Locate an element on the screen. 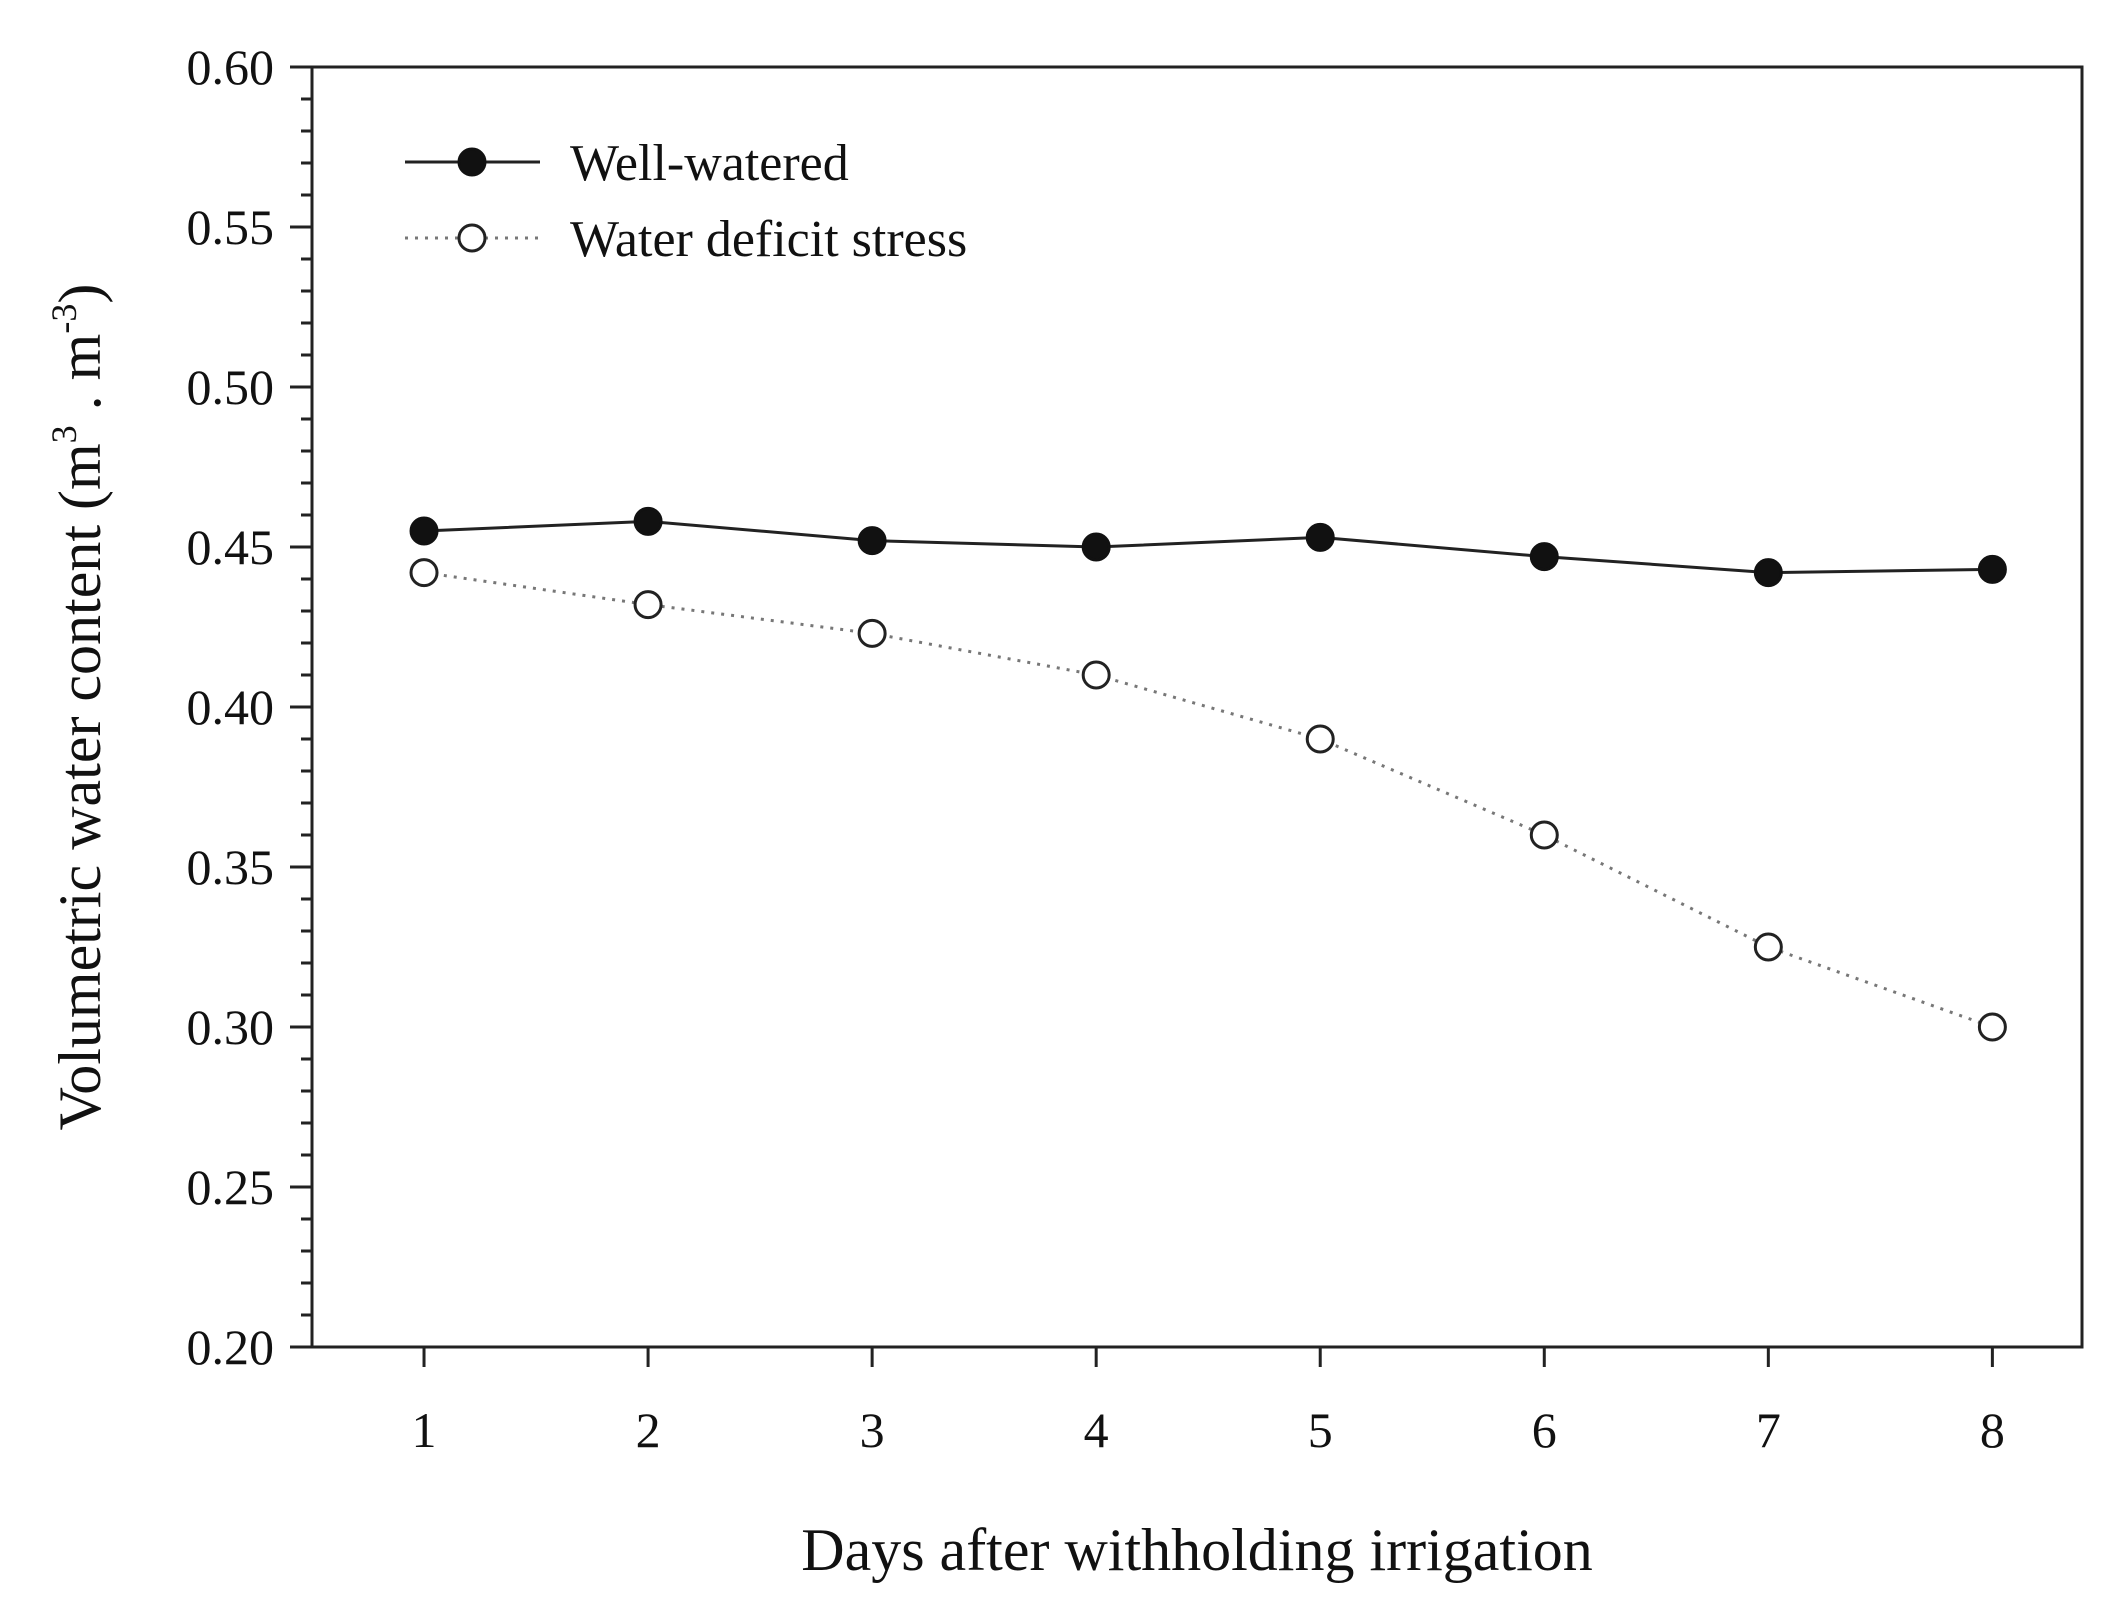  y-tick-label: 0.45 is located at coordinates (231, 547).